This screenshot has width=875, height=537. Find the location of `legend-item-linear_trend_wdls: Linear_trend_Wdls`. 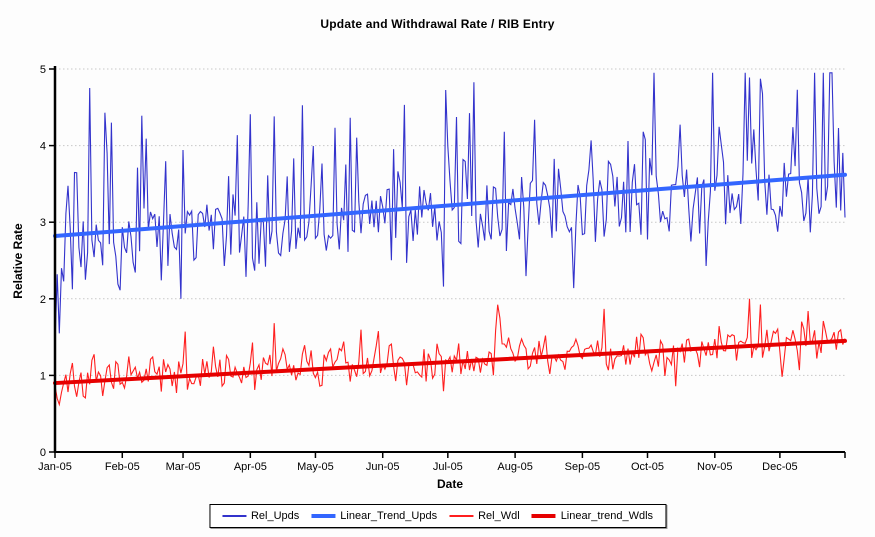

legend-item-linear_trend_wdls: Linear_trend_Wdls is located at coordinates (592, 516).